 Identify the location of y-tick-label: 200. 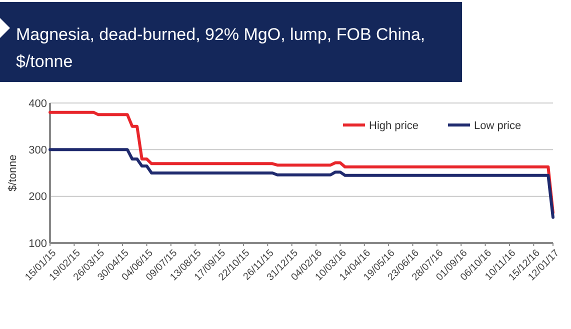
(37, 197).